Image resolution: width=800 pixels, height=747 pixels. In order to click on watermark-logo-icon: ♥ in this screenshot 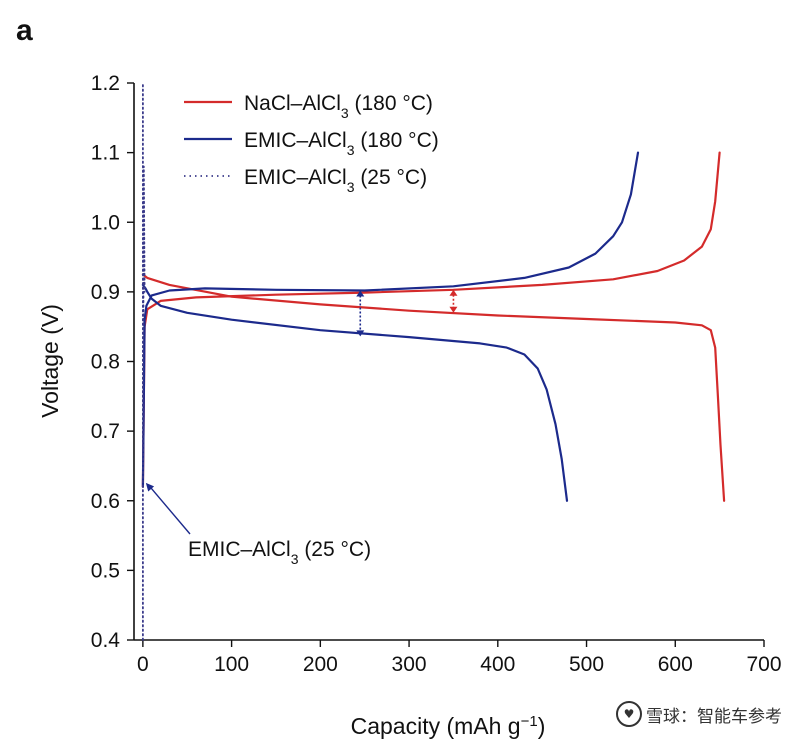, I will do `click(629, 714)`.